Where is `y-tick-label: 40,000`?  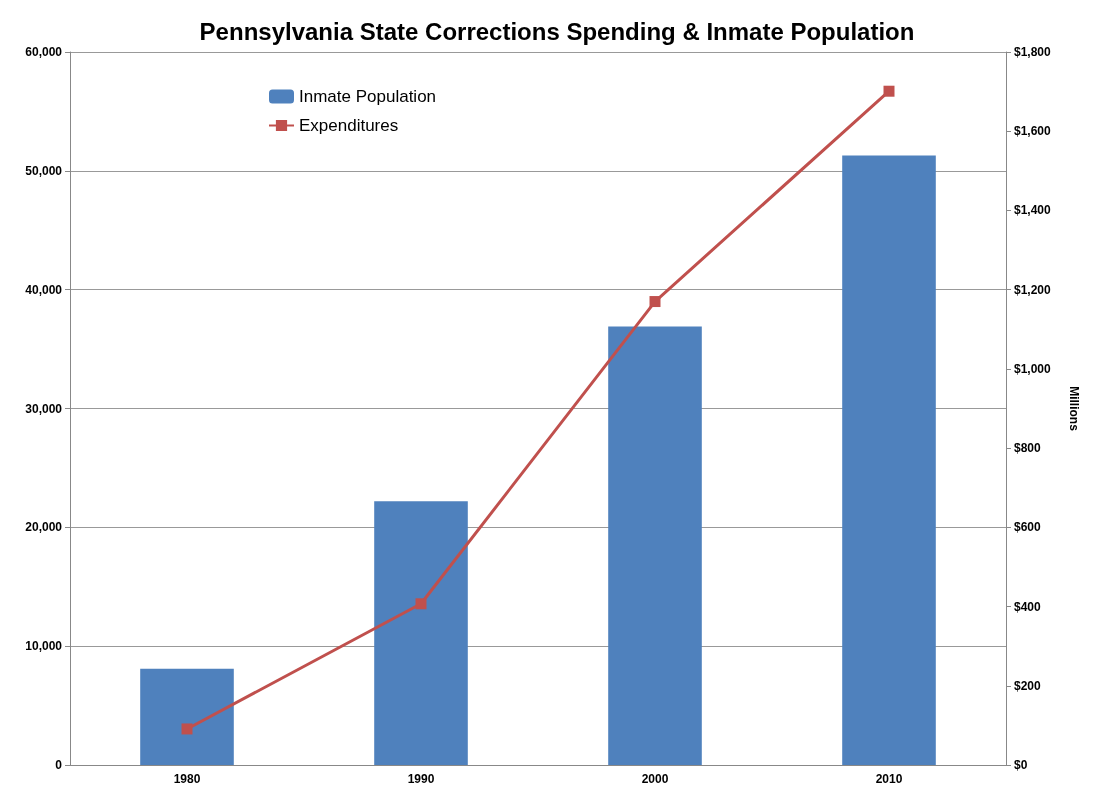
y-tick-label: 40,000 is located at coordinates (44, 289).